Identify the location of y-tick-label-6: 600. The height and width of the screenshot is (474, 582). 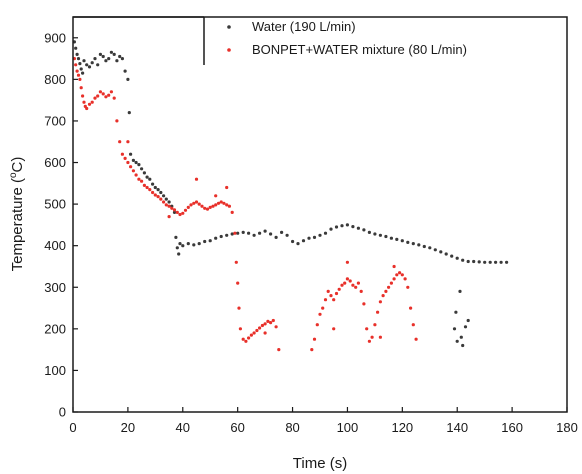
(55, 162).